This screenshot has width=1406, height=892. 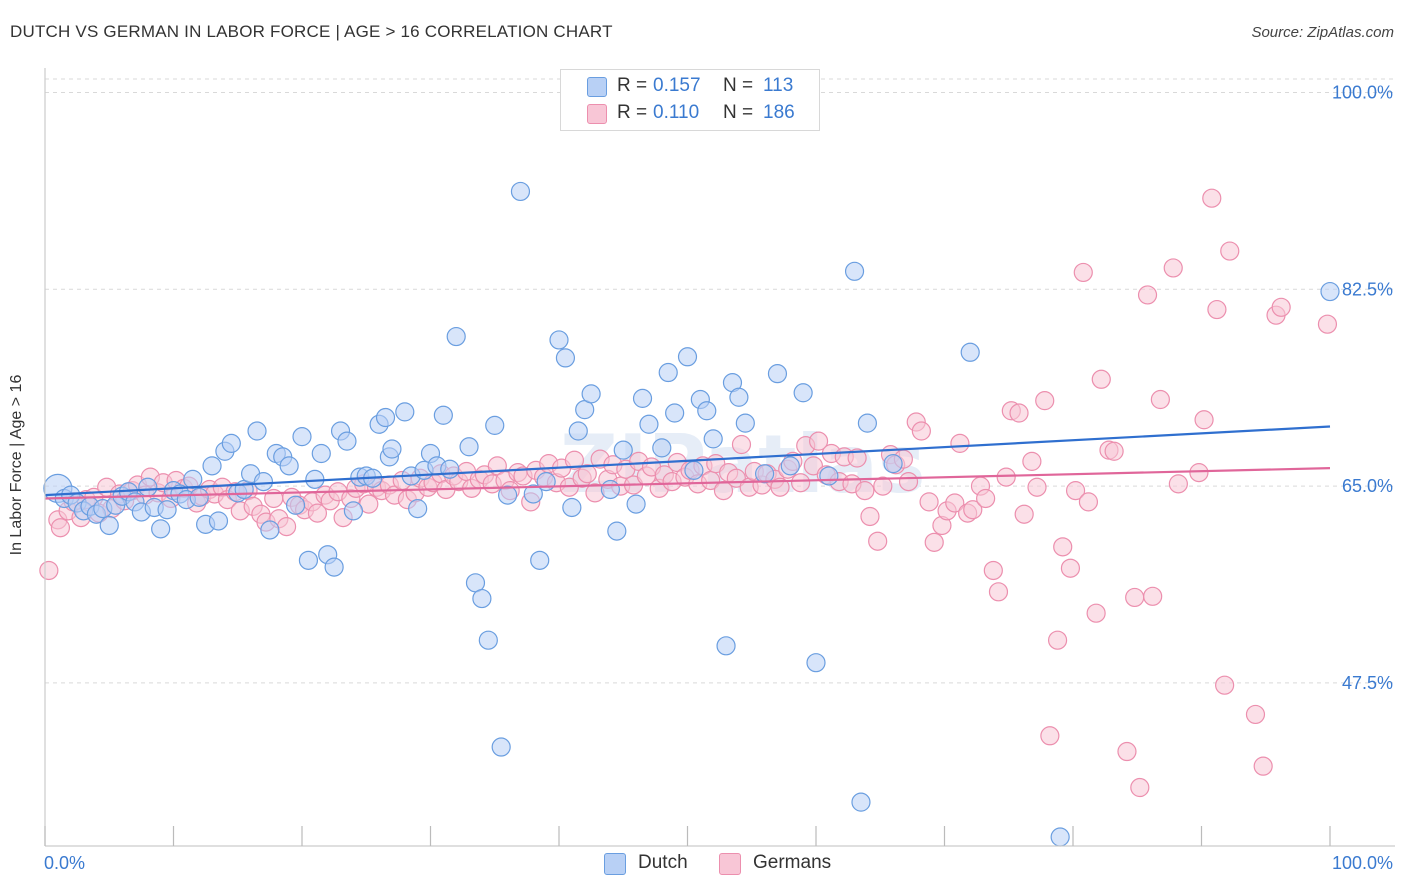 I want to click on y-tick-label: 82.5%, so click(x=1367, y=289).